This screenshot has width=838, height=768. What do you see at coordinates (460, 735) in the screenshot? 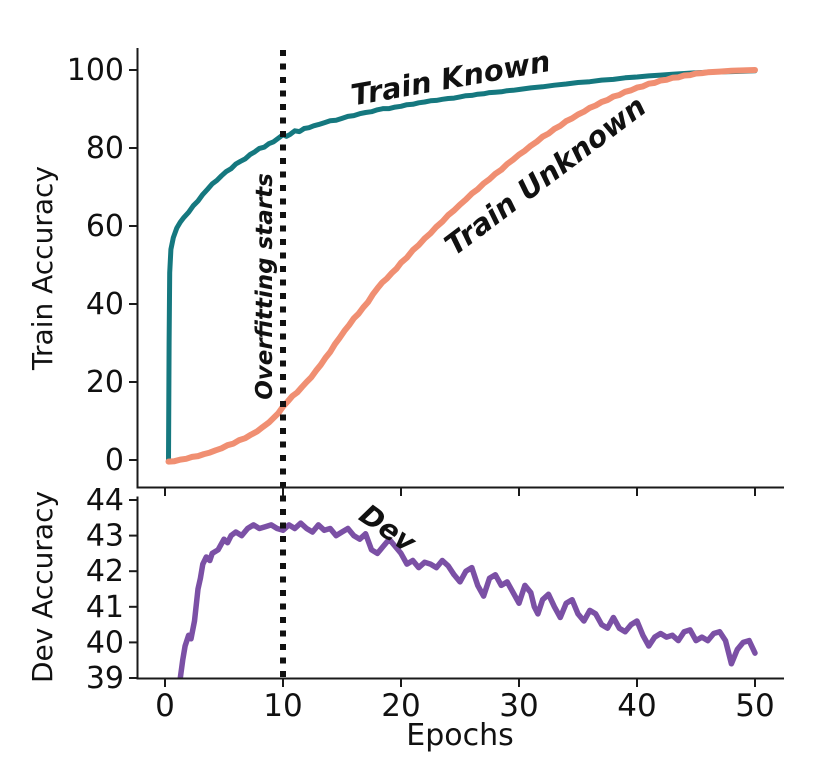
I see `xlabel: Epochs` at bounding box center [460, 735].